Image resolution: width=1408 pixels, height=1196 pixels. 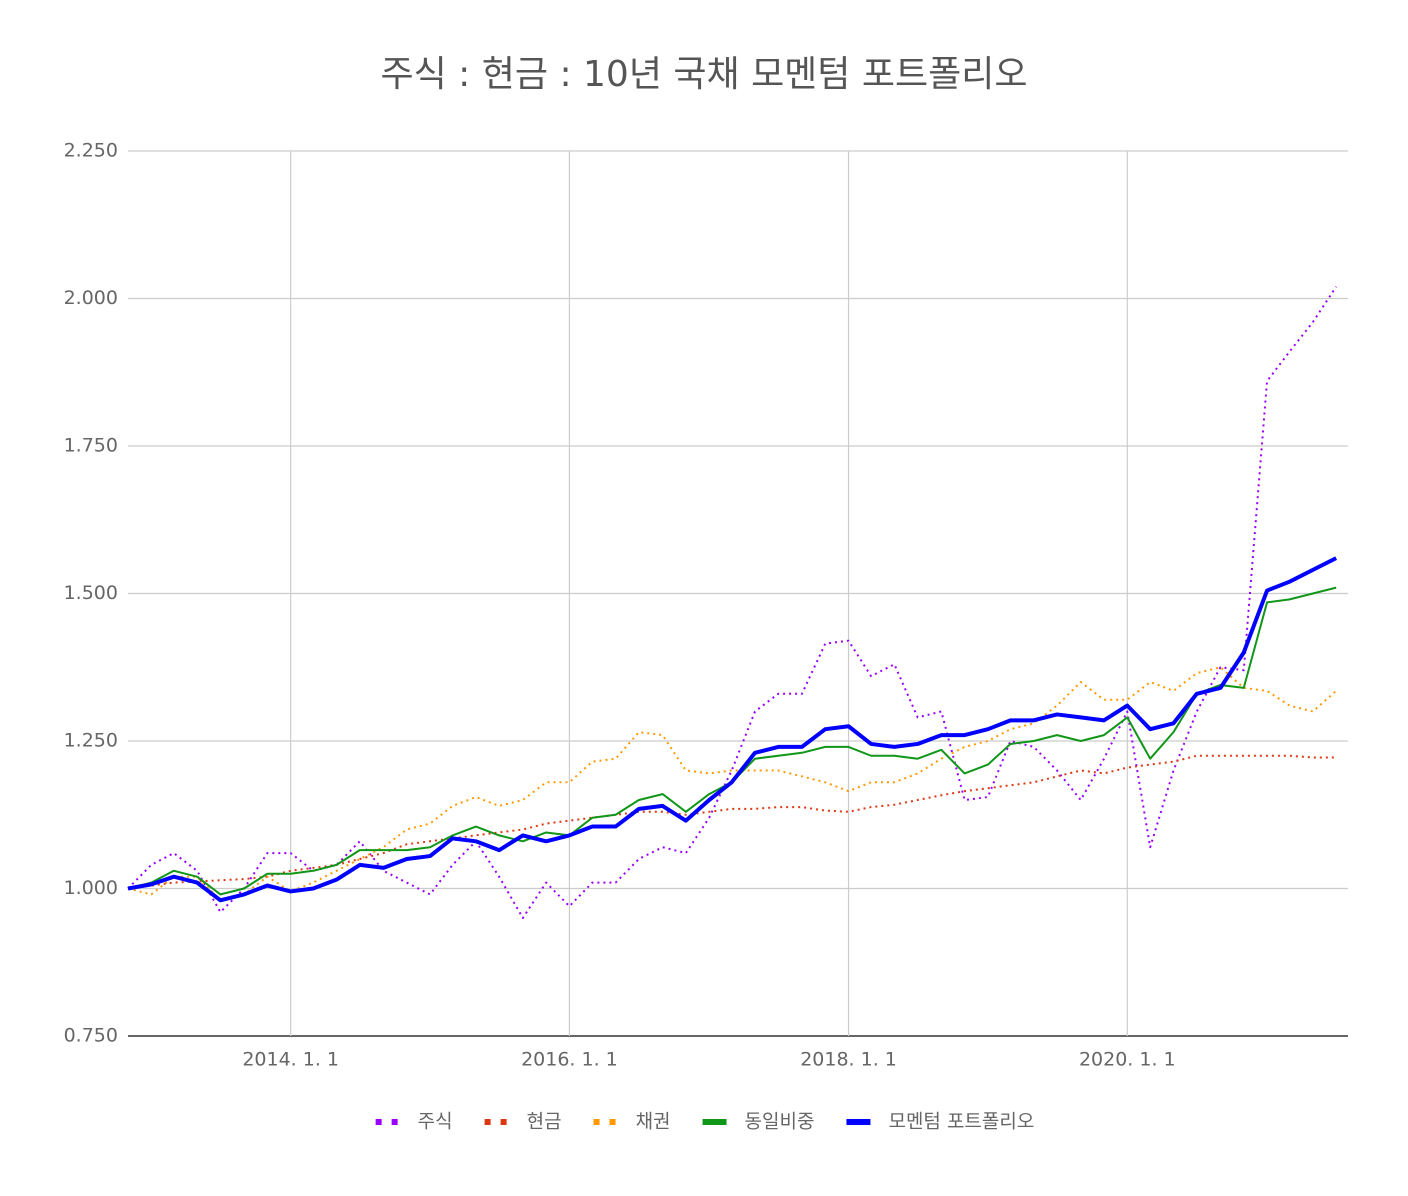 What do you see at coordinates (290, 1060) in the screenshot?
I see `x-tick-label: 2014. 1. 1` at bounding box center [290, 1060].